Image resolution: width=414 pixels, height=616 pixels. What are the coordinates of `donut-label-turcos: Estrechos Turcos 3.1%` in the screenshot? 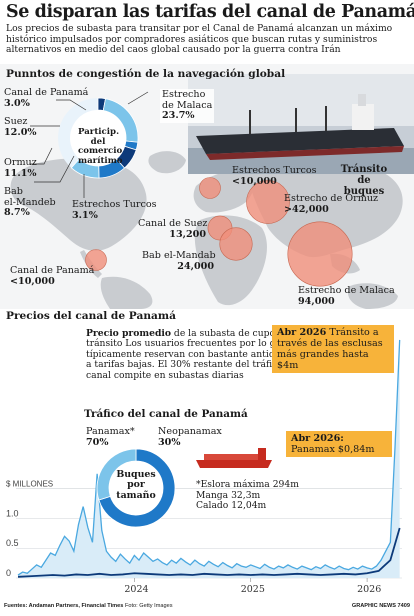 It's located at (114, 210).